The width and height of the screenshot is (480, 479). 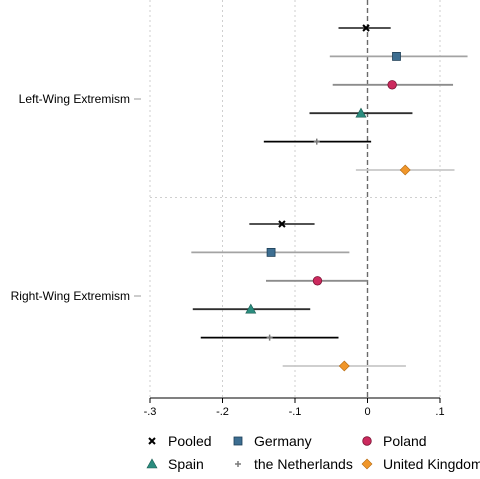 I want to click on legend-item: Pooled, so click(x=180, y=441).